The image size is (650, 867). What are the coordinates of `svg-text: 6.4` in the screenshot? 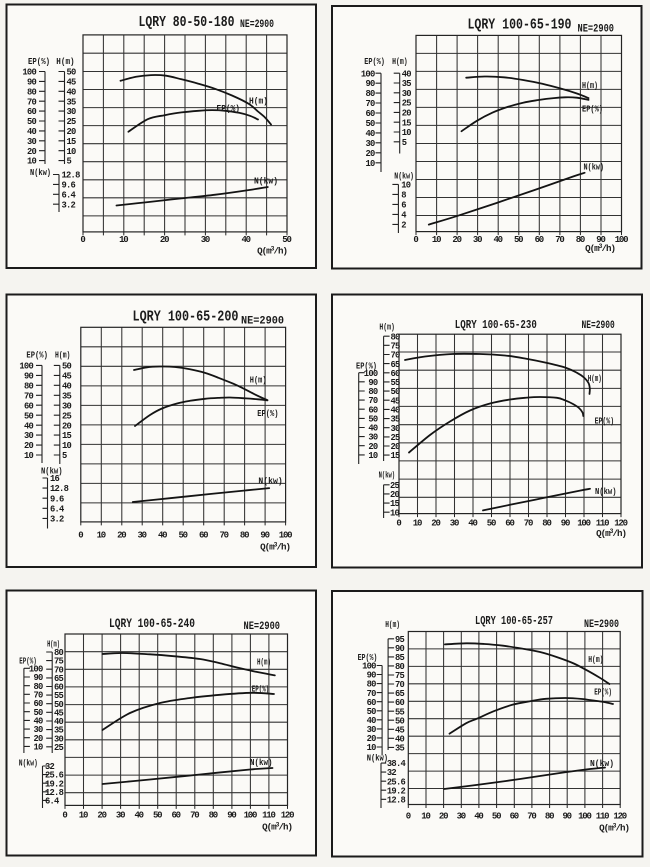 It's located at (52, 802).